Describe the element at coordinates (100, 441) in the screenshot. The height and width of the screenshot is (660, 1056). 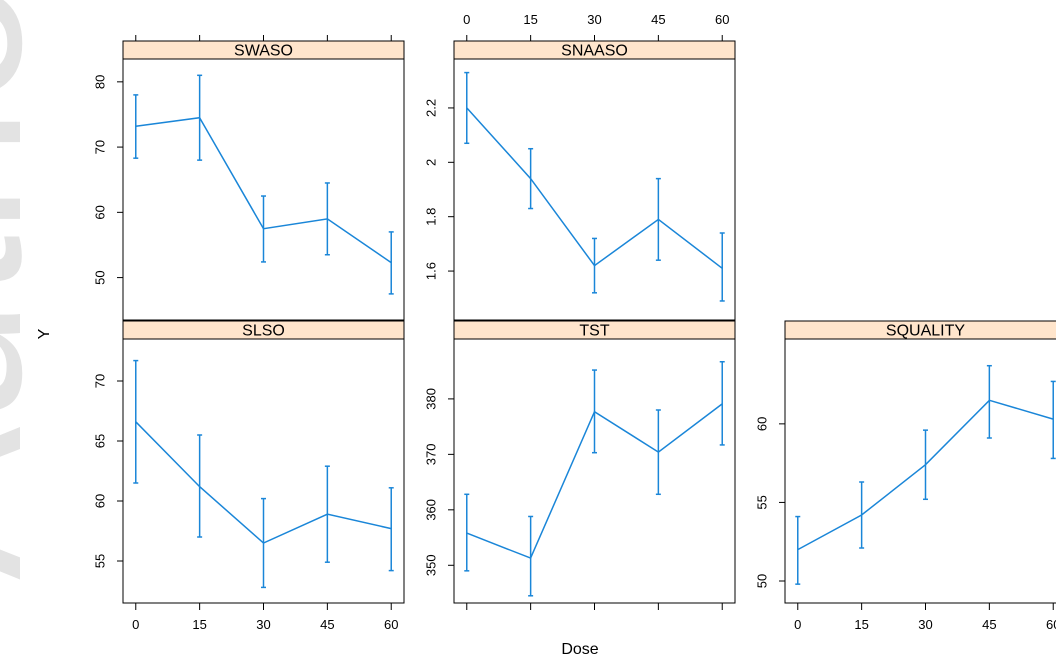
I see `y-tick-label: 65` at that location.